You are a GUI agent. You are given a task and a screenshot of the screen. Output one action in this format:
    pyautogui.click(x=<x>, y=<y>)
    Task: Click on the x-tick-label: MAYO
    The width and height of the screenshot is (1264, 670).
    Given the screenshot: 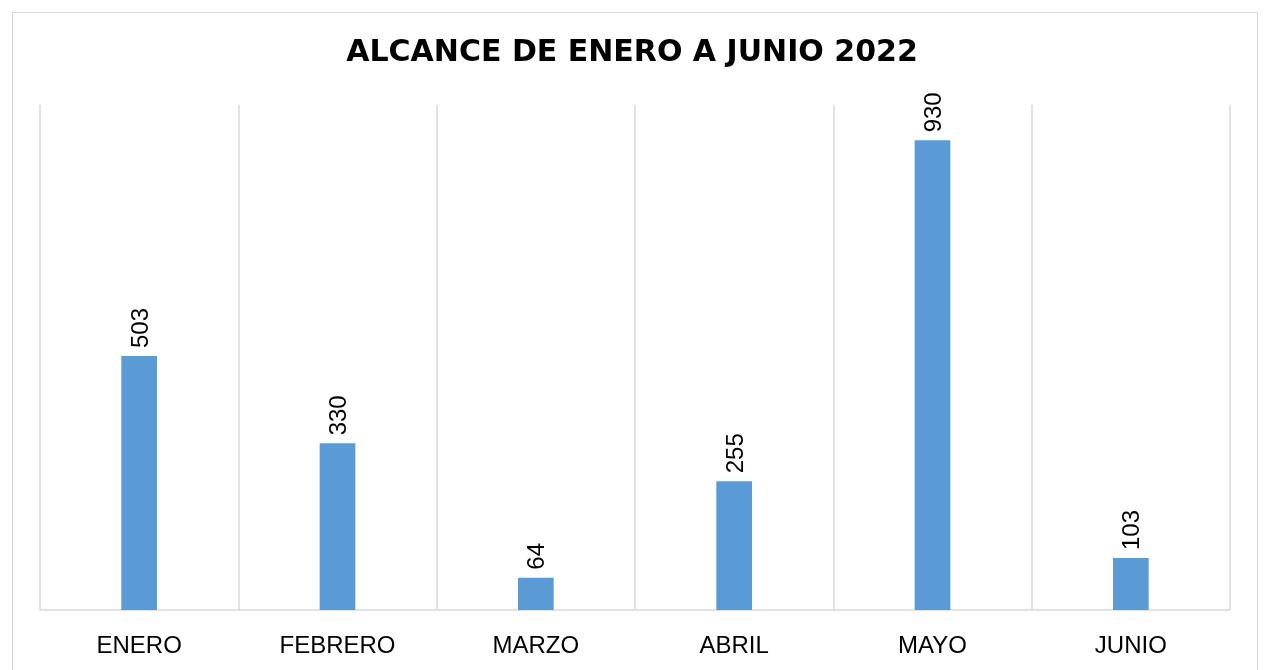 What is the action you would take?
    pyautogui.click(x=932, y=644)
    